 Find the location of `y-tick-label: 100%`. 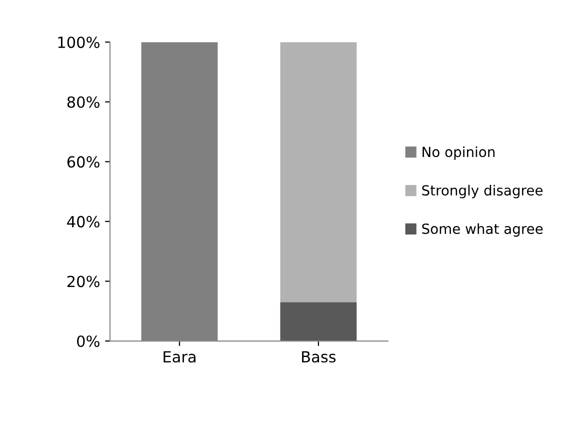

y-tick-label: 100% is located at coordinates (79, 42).